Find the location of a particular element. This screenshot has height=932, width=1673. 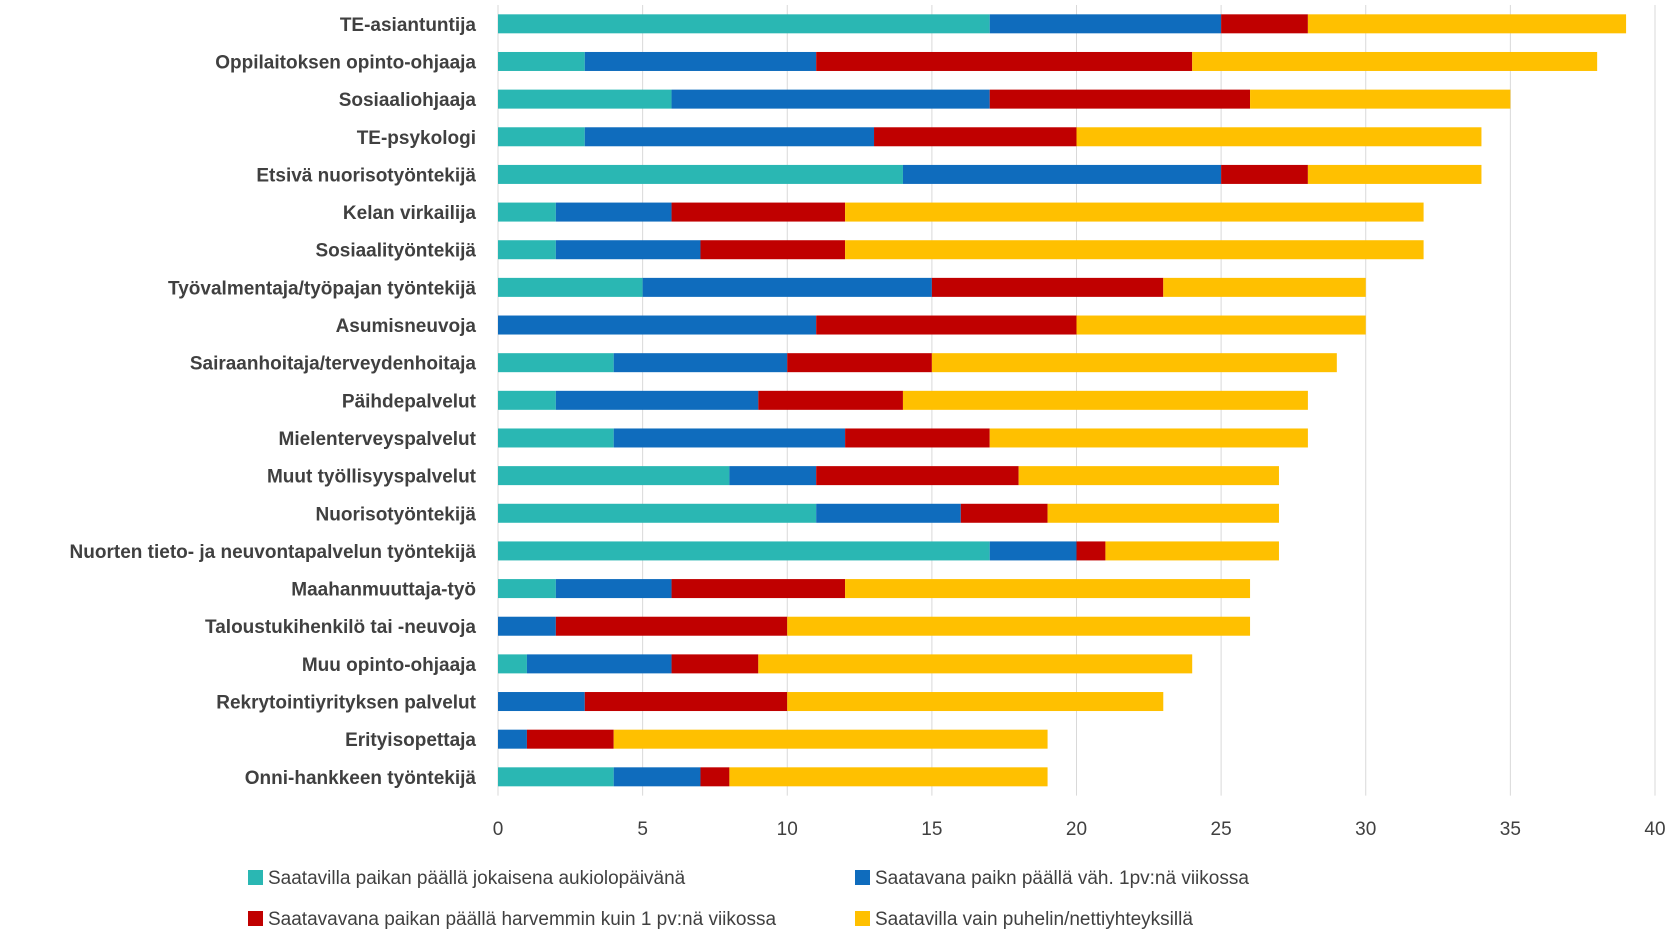

x-tick-label: 30 is located at coordinates (1365, 829).